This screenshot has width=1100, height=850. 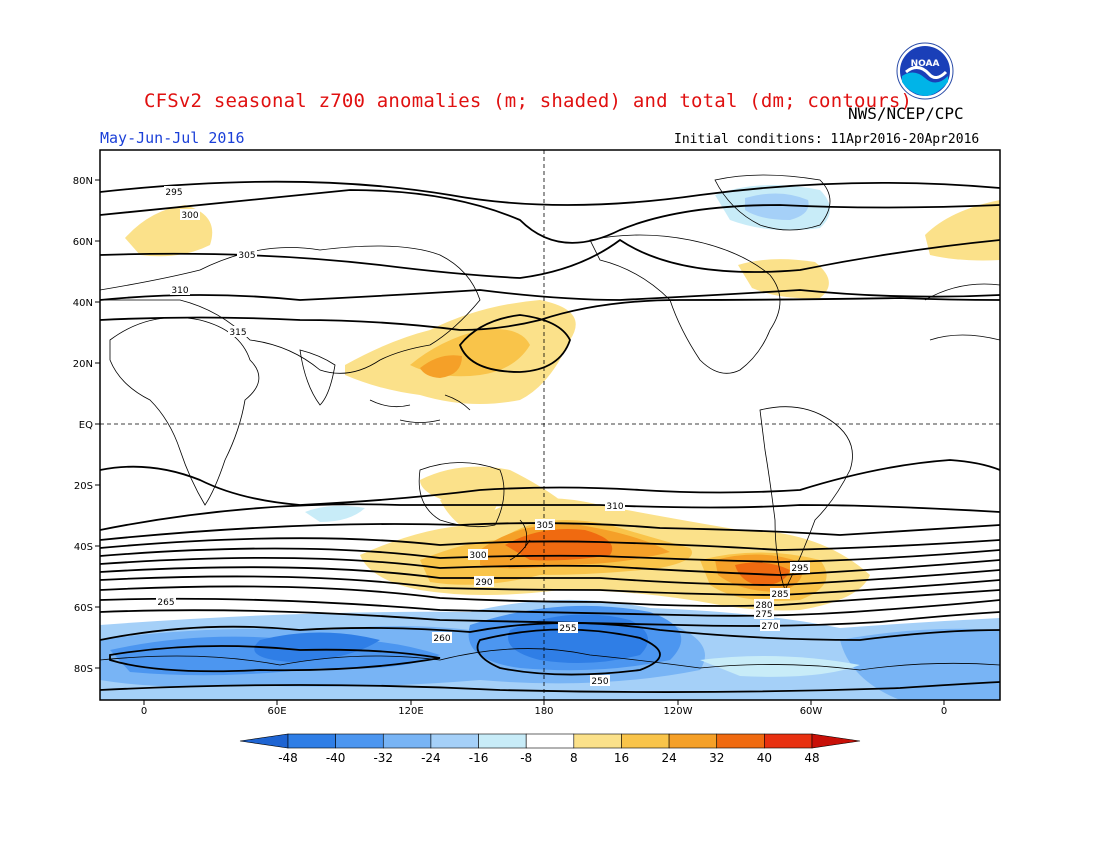 What do you see at coordinates (276, 711) in the screenshot?
I see `lon-tick-label: 60E` at bounding box center [276, 711].